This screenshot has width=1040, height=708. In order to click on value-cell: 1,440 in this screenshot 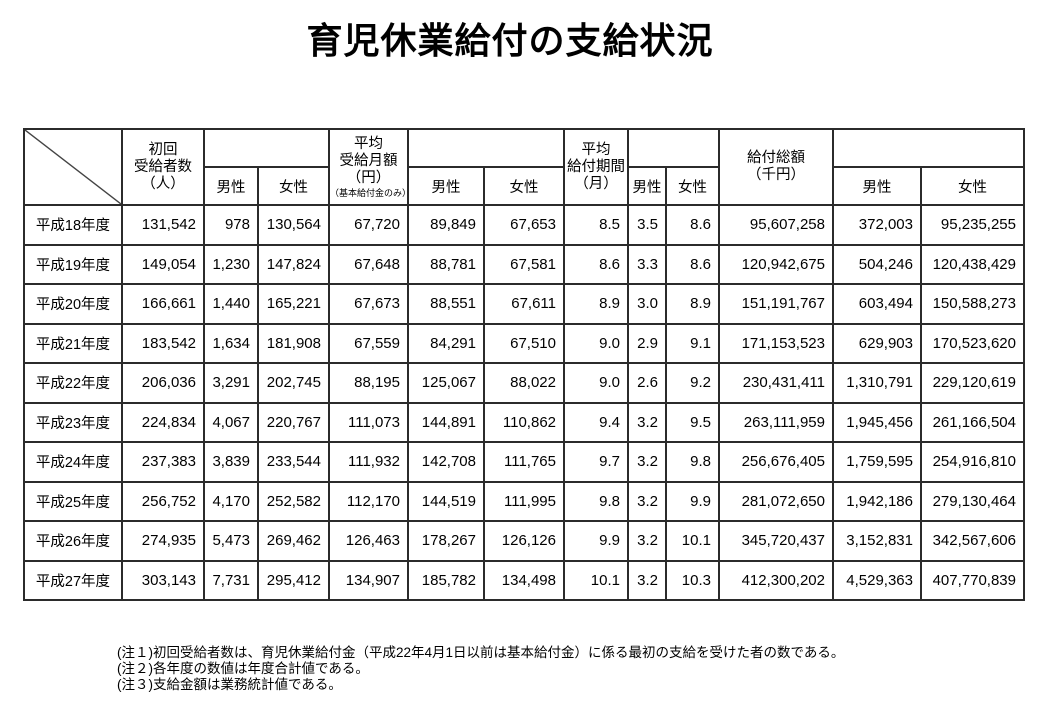, I will do `click(231, 304)`.